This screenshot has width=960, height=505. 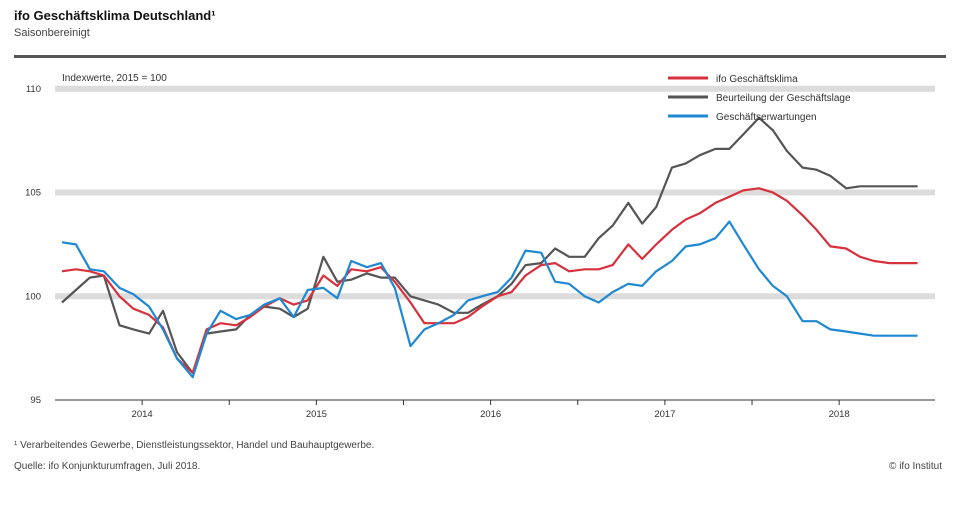 What do you see at coordinates (757, 79) in the screenshot?
I see `legend-label: ifo Geschäftsklima` at bounding box center [757, 79].